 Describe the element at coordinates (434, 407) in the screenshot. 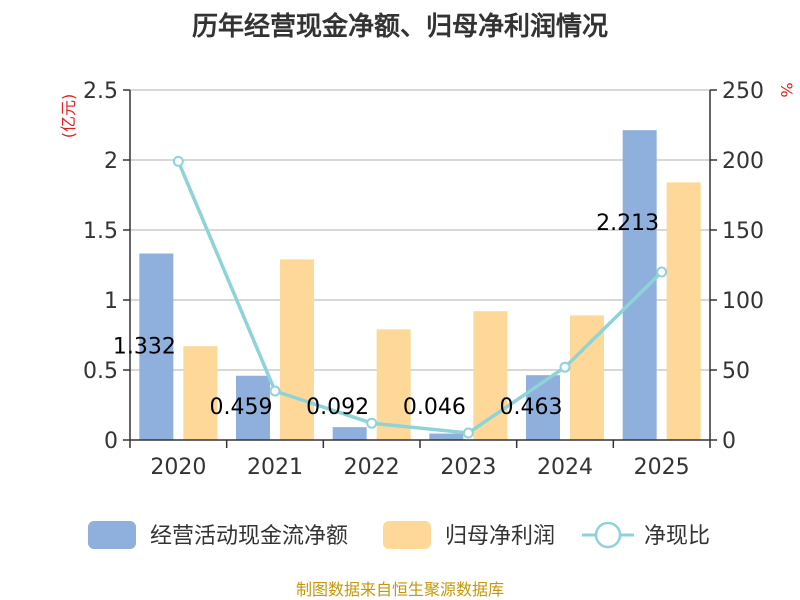

I see `bar-data-label: 0.046` at that location.